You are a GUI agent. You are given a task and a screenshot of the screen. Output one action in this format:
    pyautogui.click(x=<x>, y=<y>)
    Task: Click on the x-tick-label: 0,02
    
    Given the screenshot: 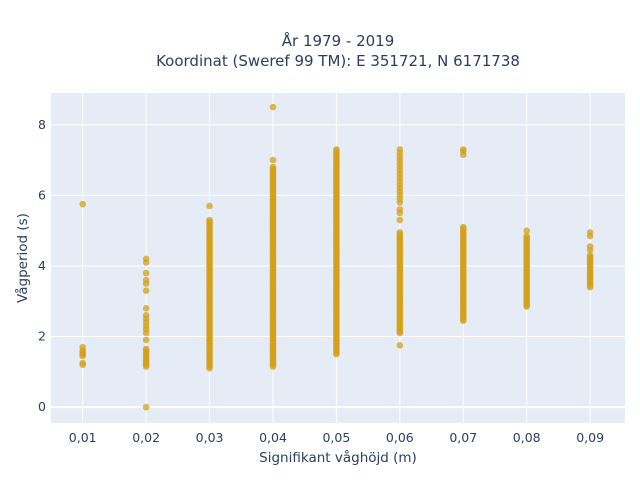 What is the action you would take?
    pyautogui.click(x=146, y=437)
    